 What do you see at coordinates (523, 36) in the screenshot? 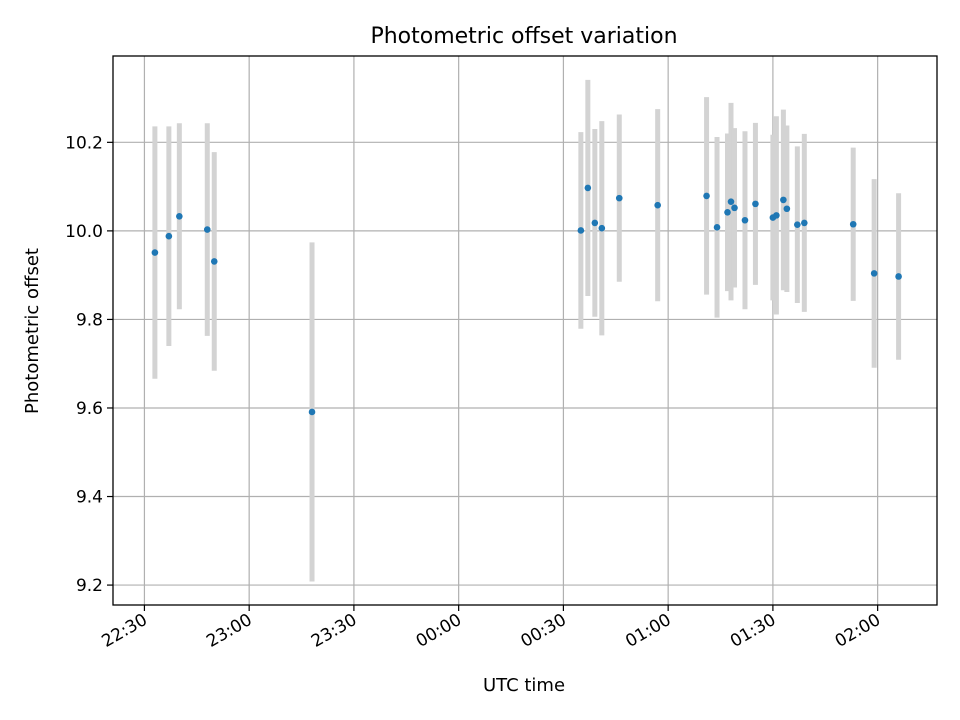
I see `chart-title: Photometric offset variation` at bounding box center [523, 36].